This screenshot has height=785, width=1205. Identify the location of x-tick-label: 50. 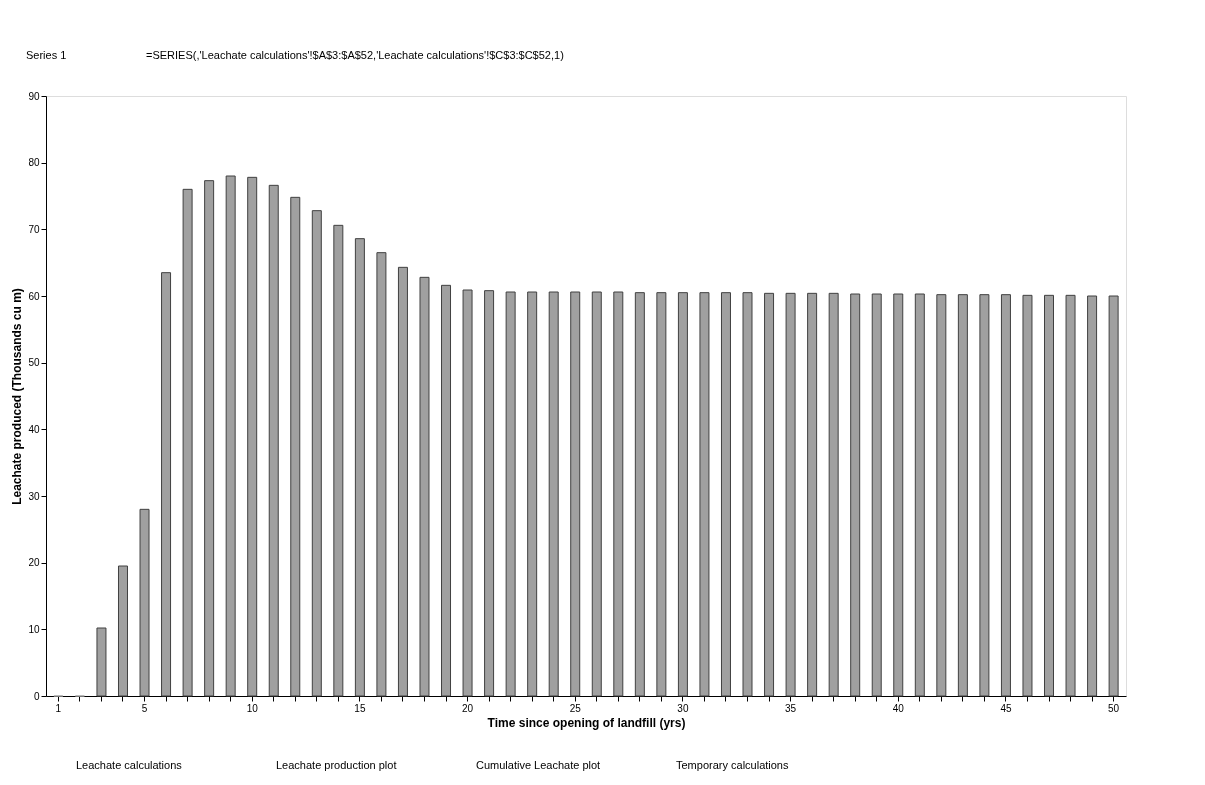
(1114, 708).